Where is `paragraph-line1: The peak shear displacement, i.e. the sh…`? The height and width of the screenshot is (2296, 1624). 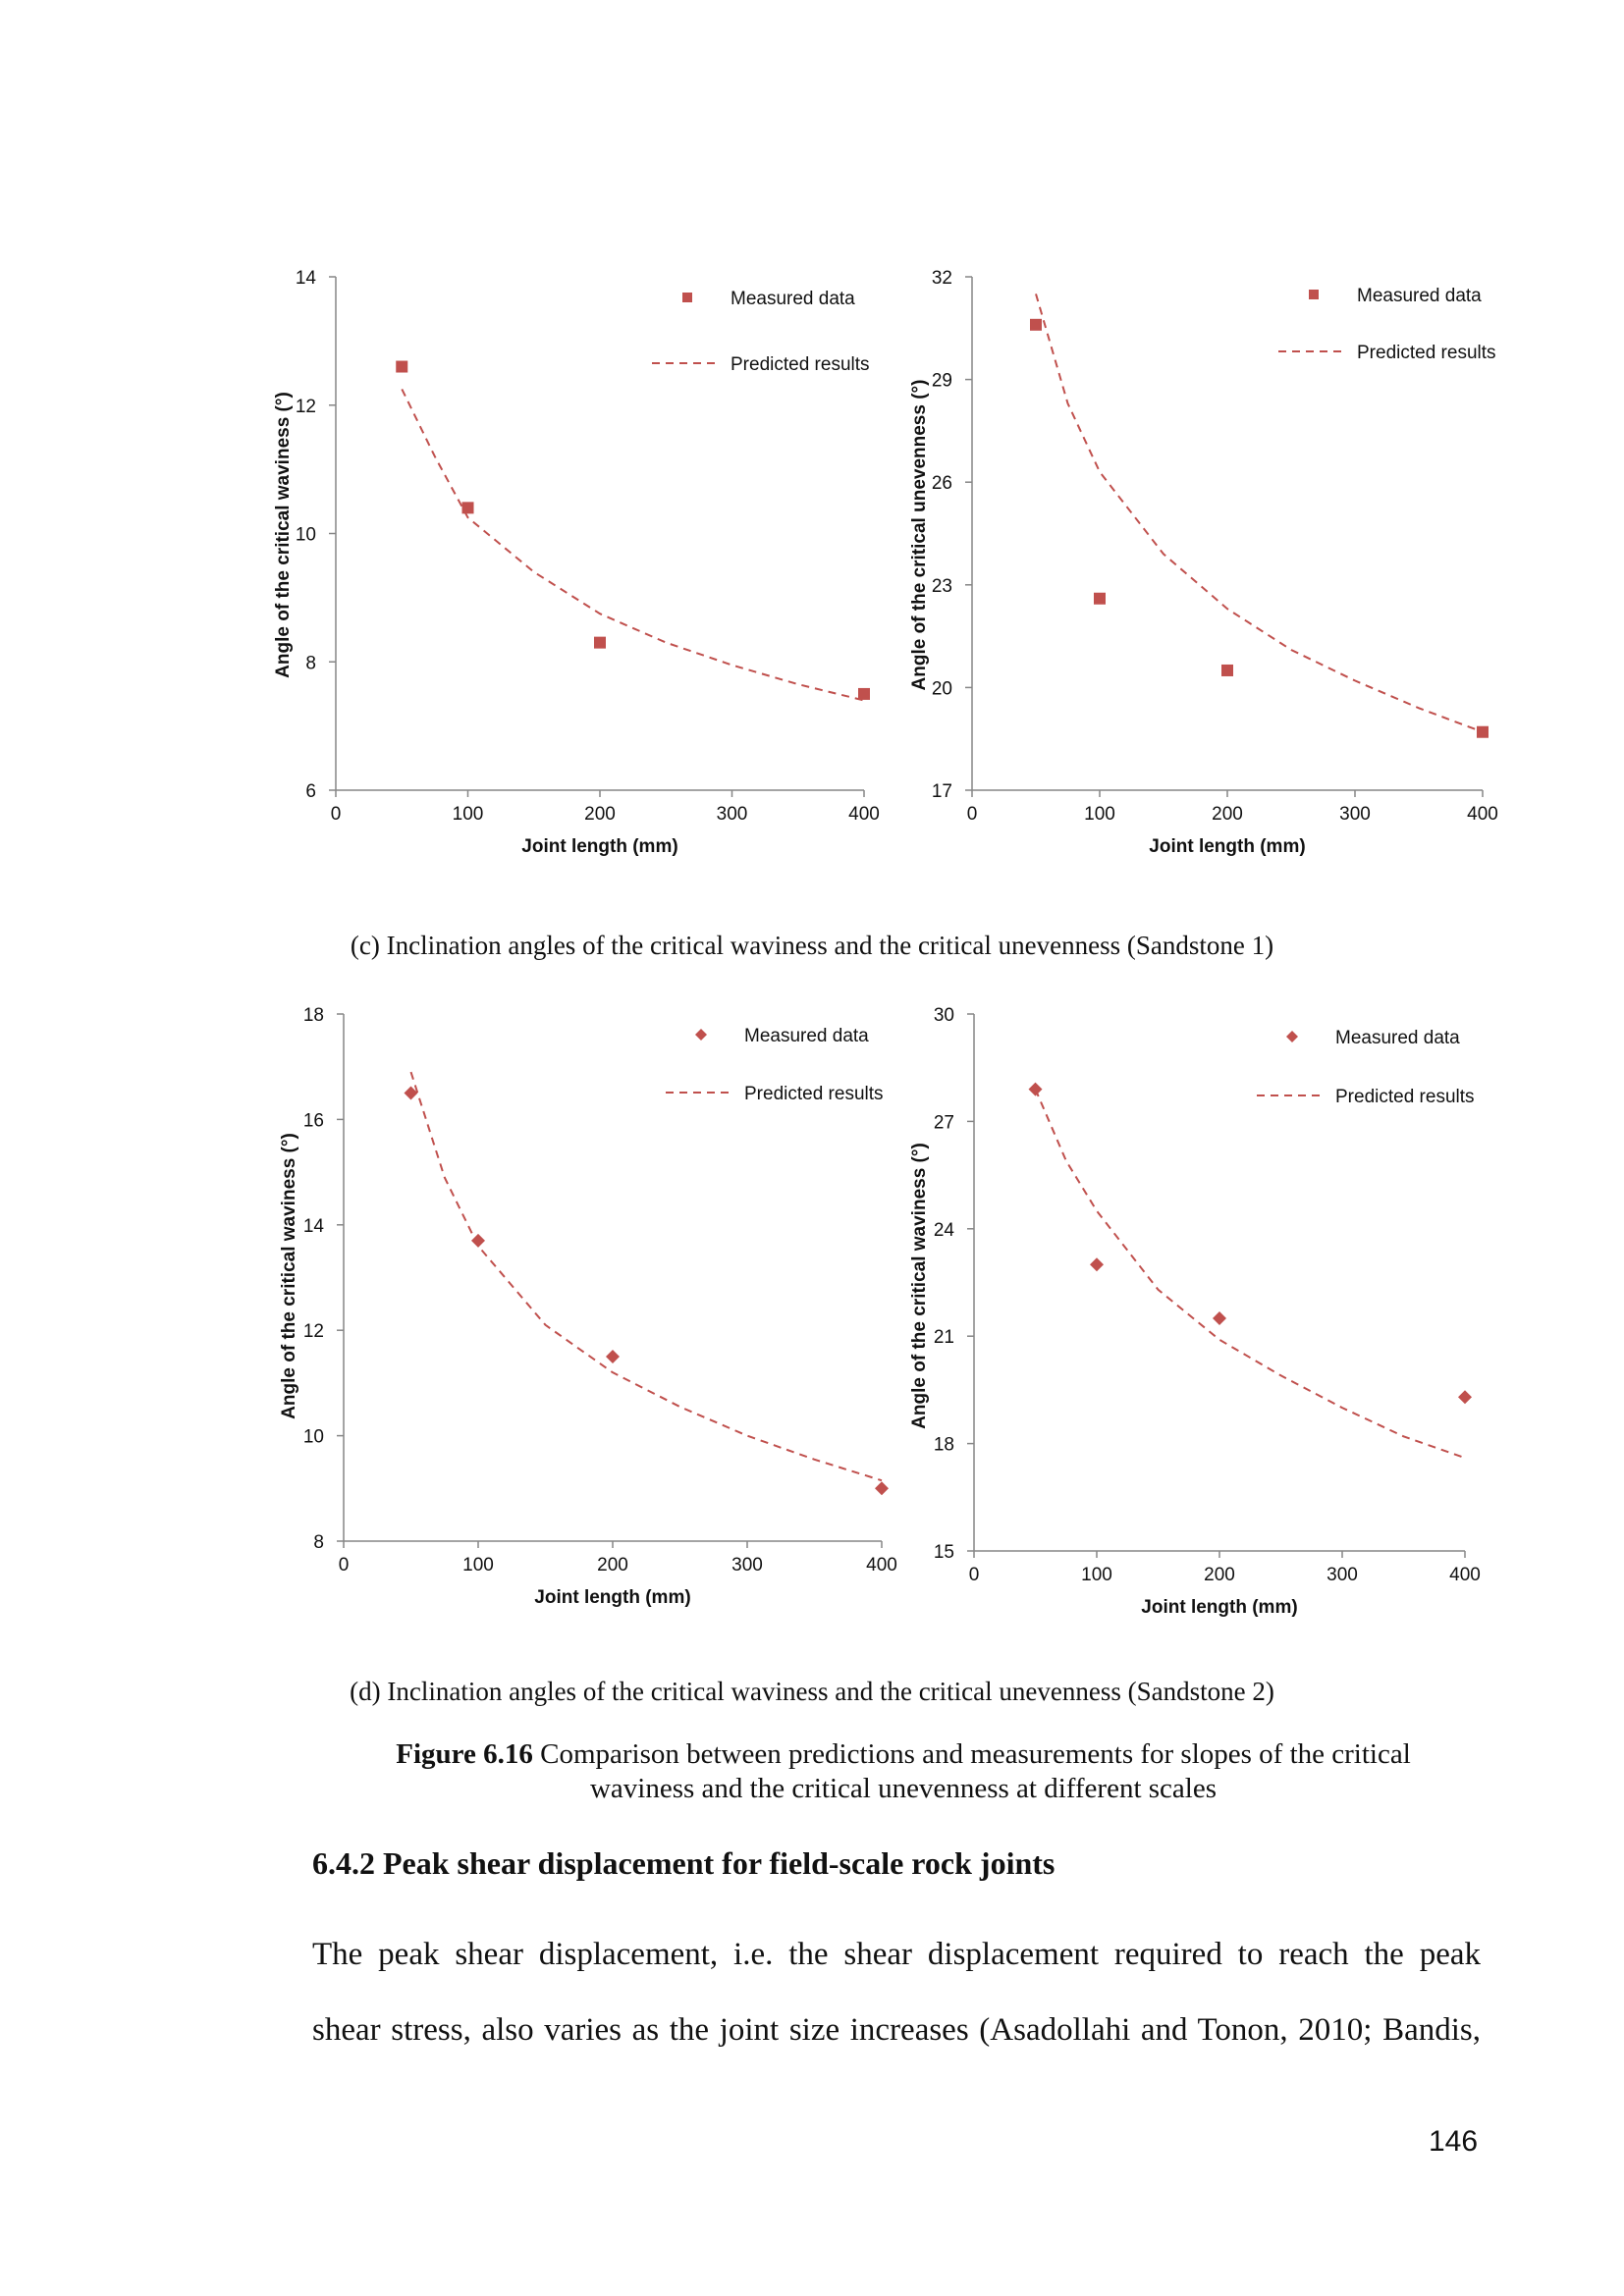
paragraph-line1: The peak shear displacement, i.e. the sh… is located at coordinates (896, 1954).